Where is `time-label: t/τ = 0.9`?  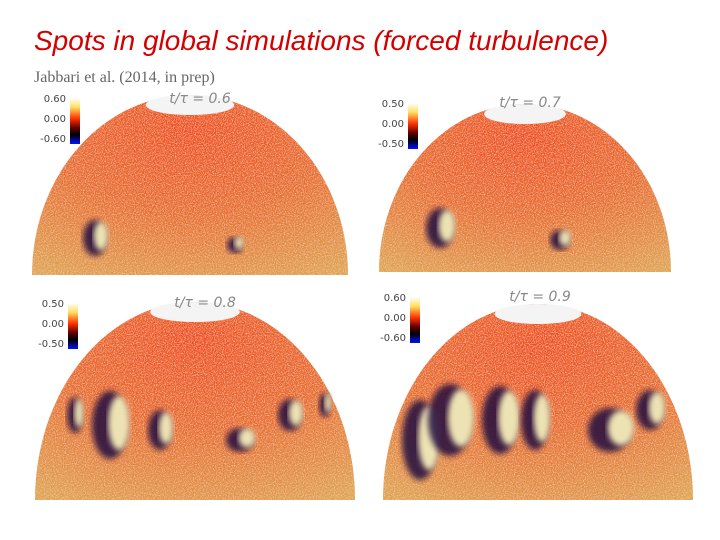
time-label: t/τ = 0.9 is located at coordinates (540, 297).